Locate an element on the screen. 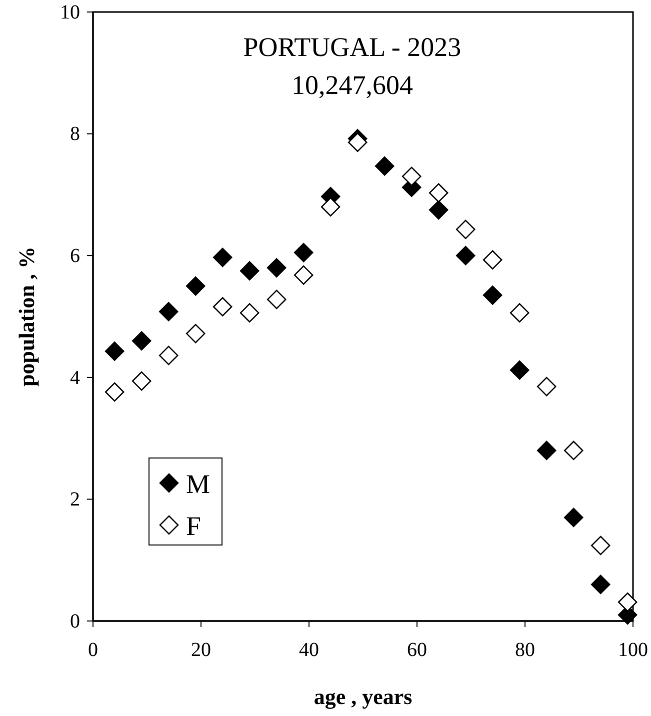 This screenshot has height=716, width=651. y-tick-label: 10 is located at coordinates (70, 12).